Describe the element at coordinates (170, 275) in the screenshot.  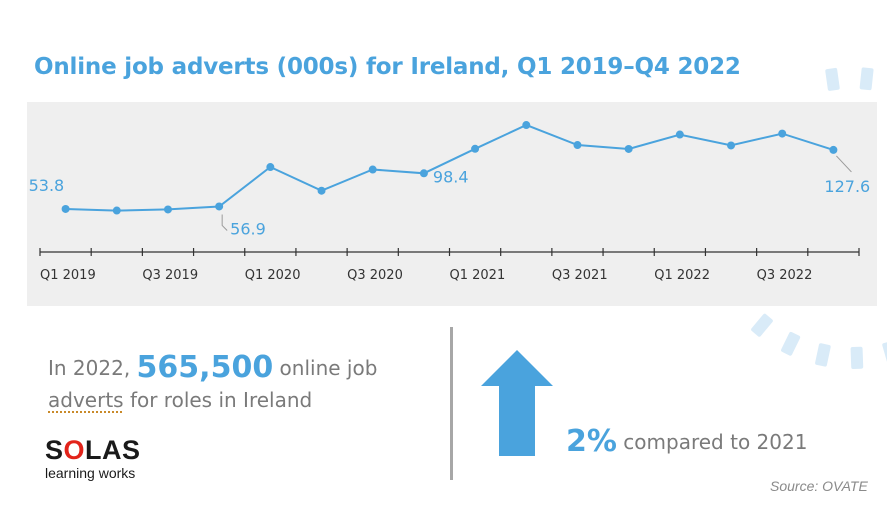
I see `x-tick-label: Q3 2019` at that location.